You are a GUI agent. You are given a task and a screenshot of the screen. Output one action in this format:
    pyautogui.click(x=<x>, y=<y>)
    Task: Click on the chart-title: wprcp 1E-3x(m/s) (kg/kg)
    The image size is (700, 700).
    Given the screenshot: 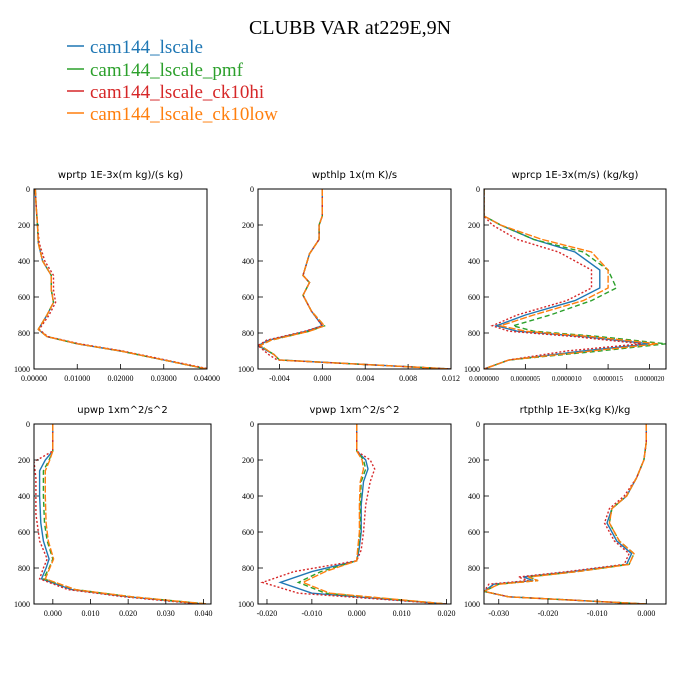 What is the action you would take?
    pyautogui.click(x=575, y=175)
    